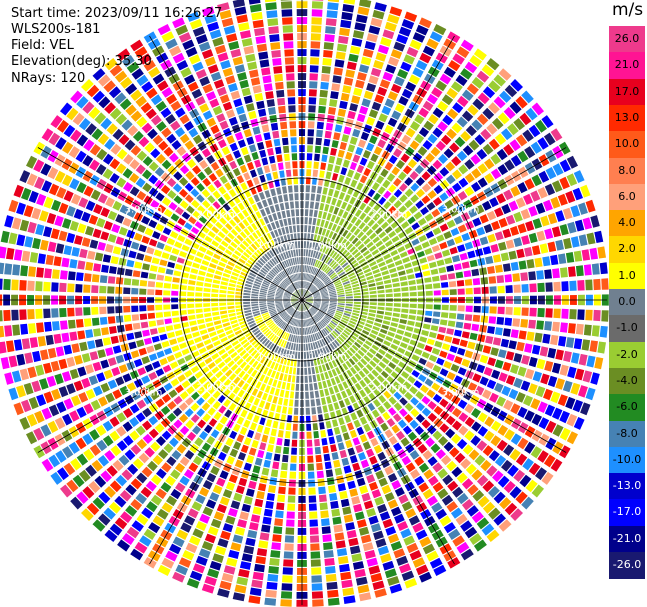 The height and width of the screenshot is (607, 647). I want to click on colorbar-segment, so click(627, 381).